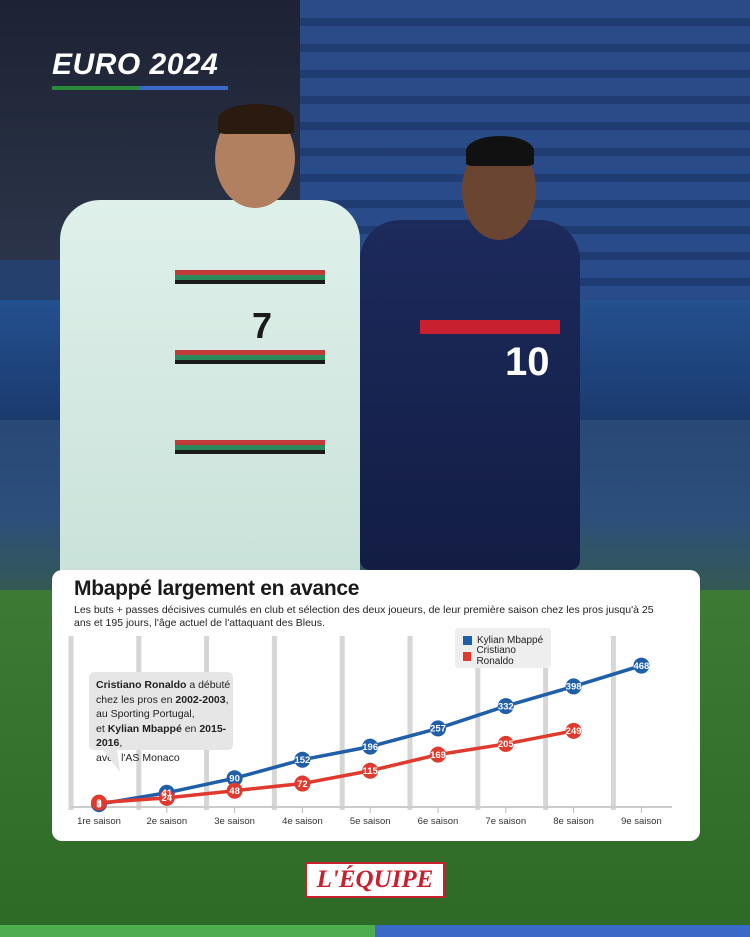  I want to click on data-label-mbappe: 3, so click(98, 804).